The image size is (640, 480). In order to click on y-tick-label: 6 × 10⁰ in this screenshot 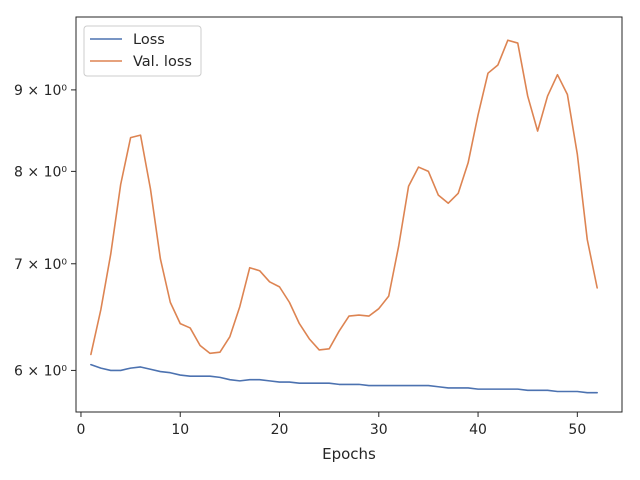, I will do `click(40, 371)`.